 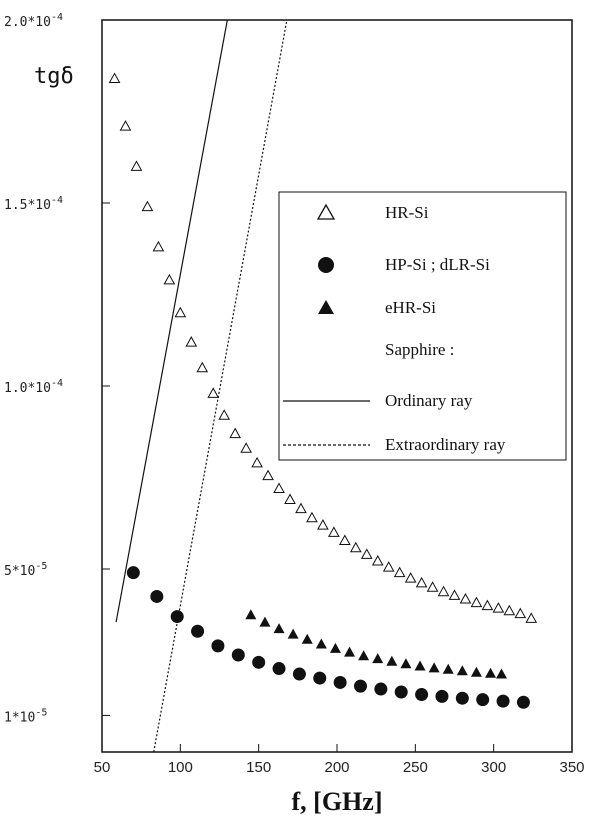 What do you see at coordinates (258, 767) in the screenshot?
I see `x-tick-label: 150` at bounding box center [258, 767].